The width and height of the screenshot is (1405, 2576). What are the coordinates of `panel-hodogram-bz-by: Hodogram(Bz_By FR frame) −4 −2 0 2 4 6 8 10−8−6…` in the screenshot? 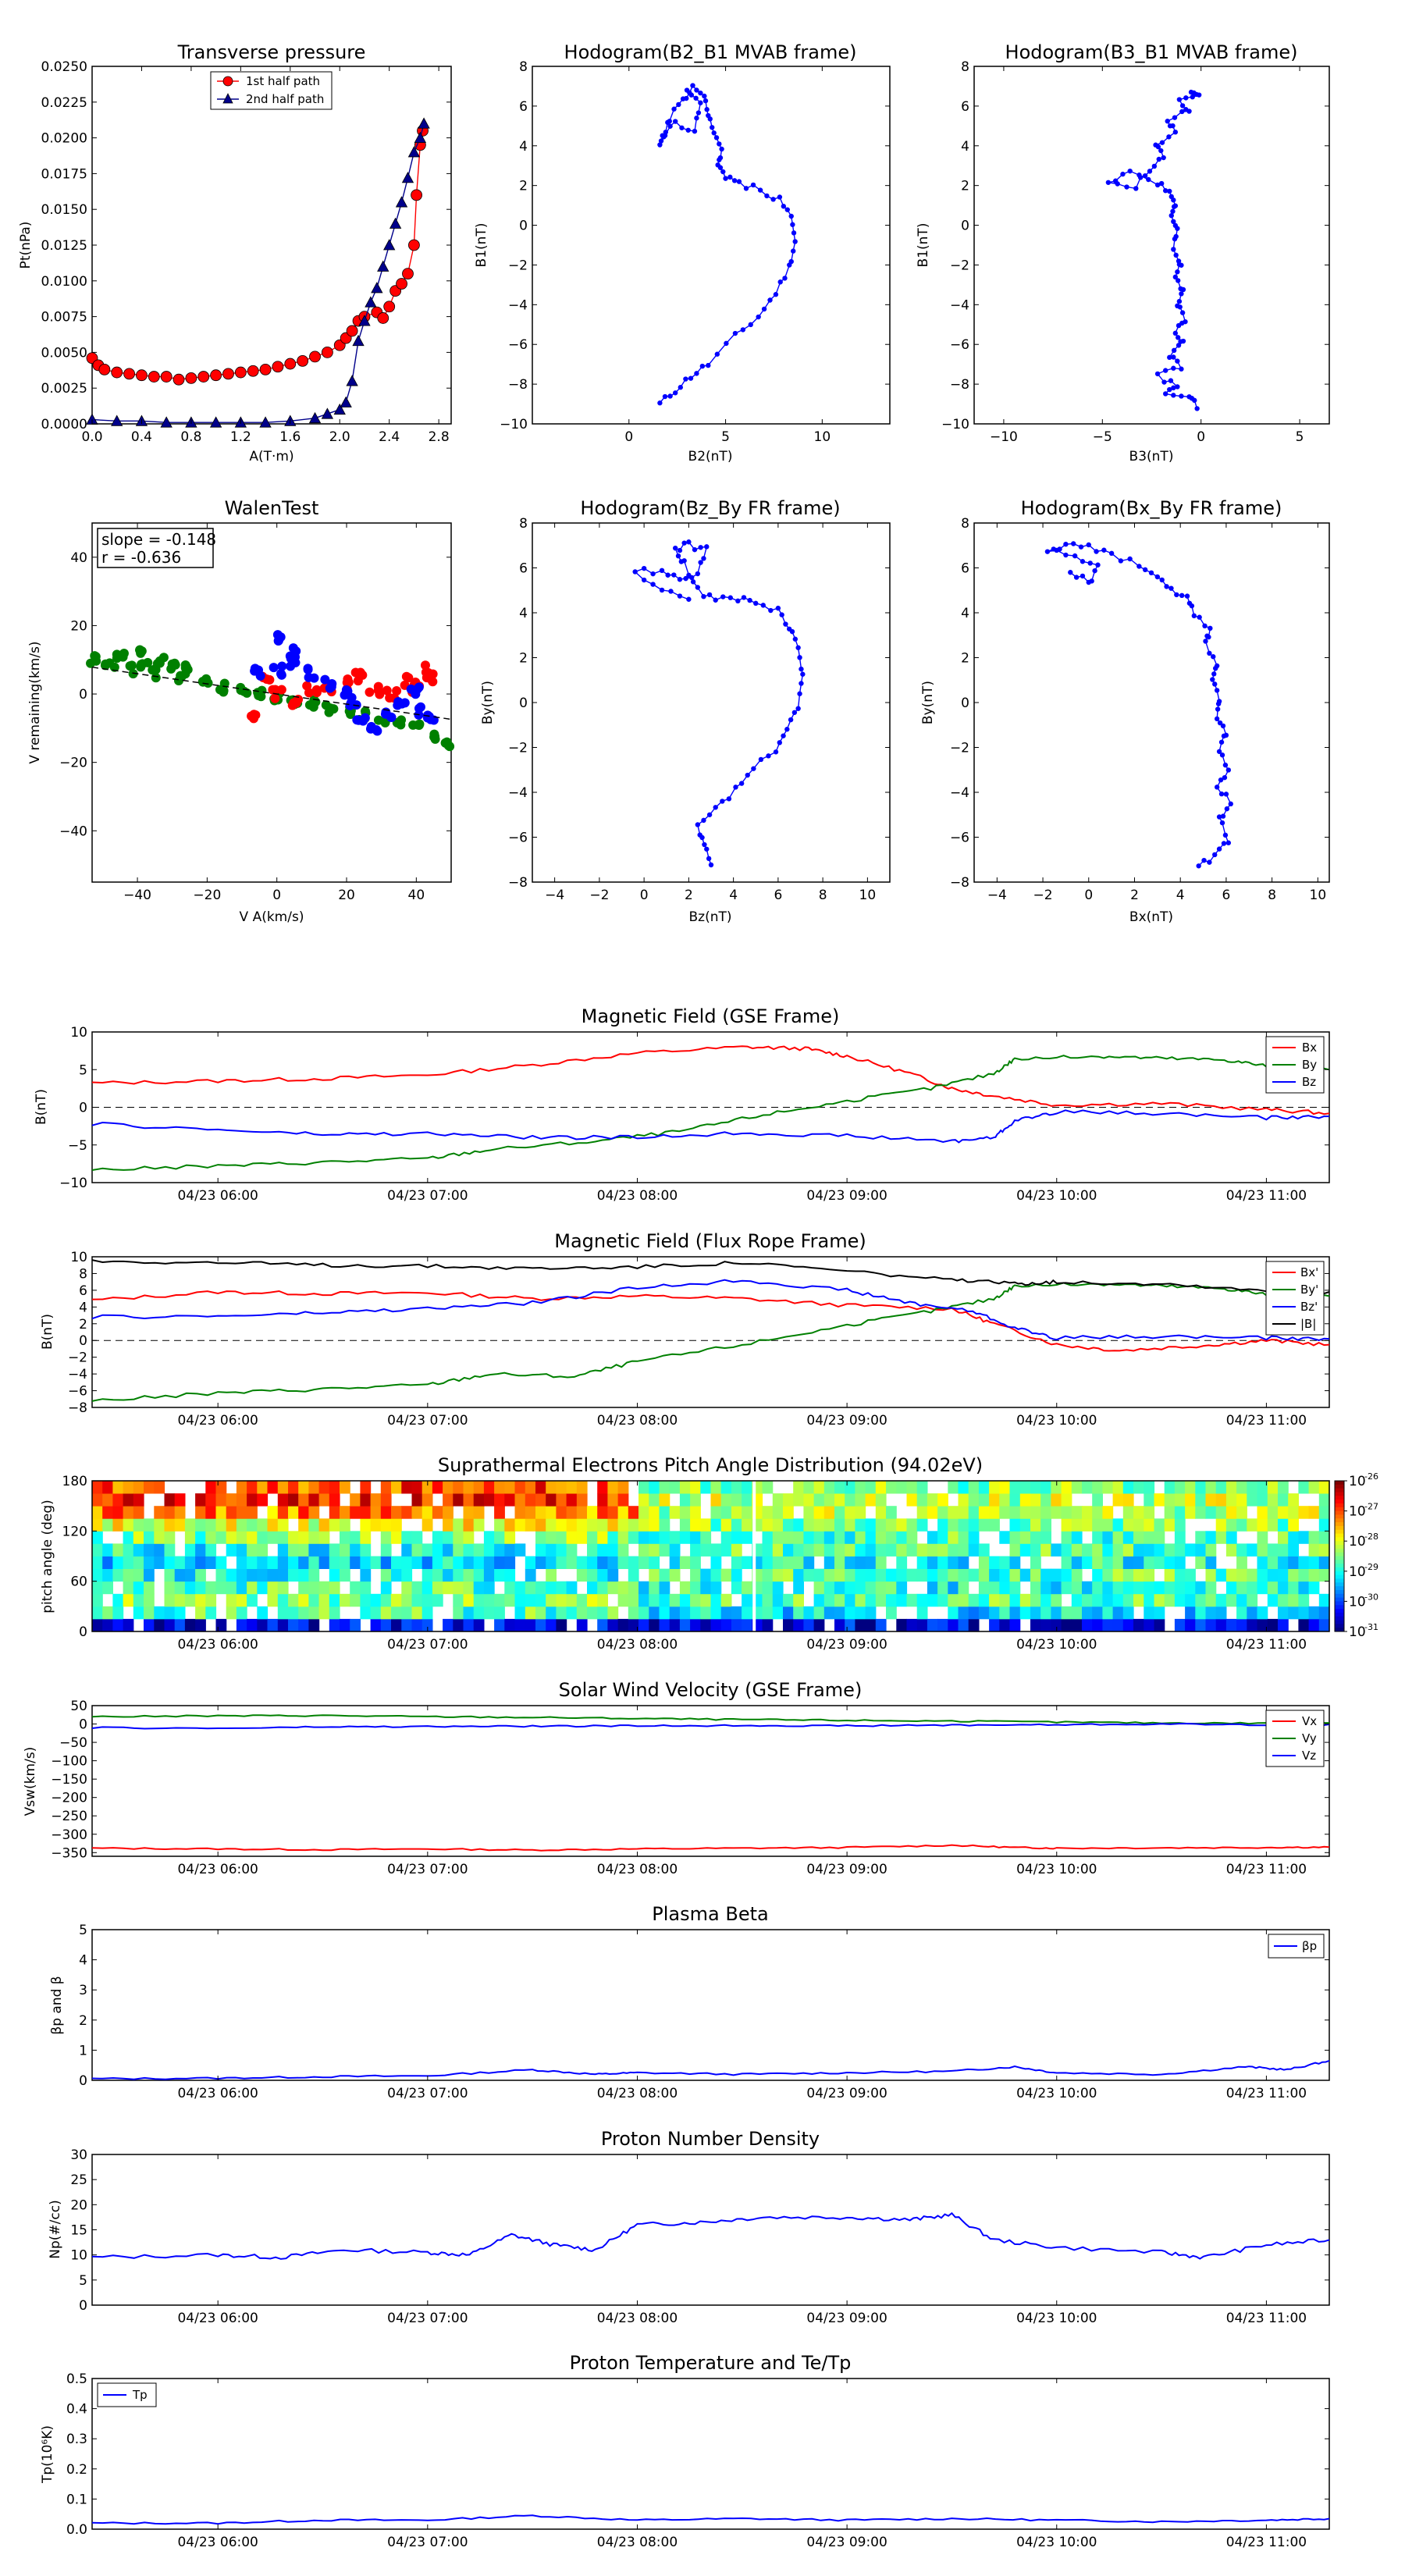 It's located at (685, 711).